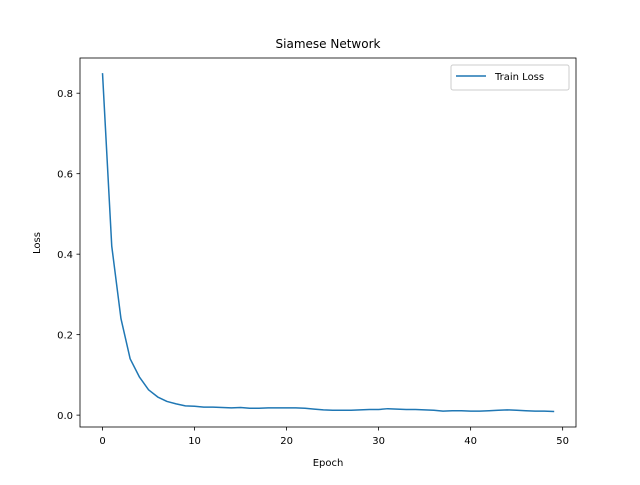 The width and height of the screenshot is (640, 485). I want to click on y-axis-label: Loss, so click(37, 243).